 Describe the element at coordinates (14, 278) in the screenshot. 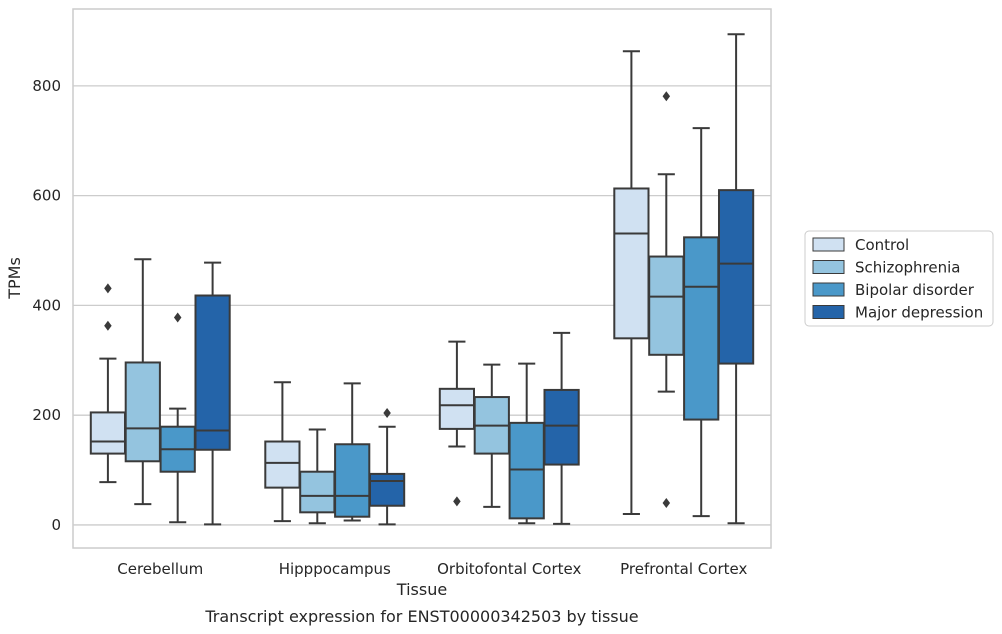

I see `y-axis-title: TPMs` at that location.